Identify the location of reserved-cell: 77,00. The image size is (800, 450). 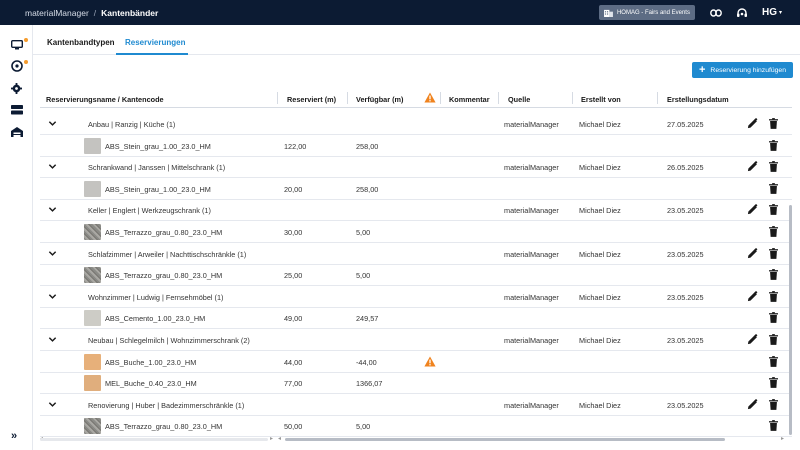
(293, 384).